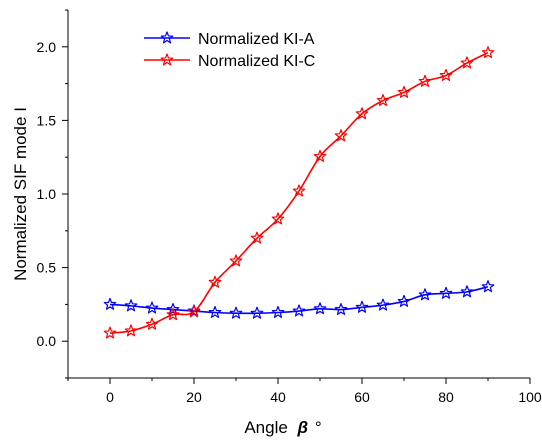 Image resolution: width=542 pixels, height=440 pixels. Describe the element at coordinates (446, 397) in the screenshot. I see `x-tick-label-4: 80` at that location.